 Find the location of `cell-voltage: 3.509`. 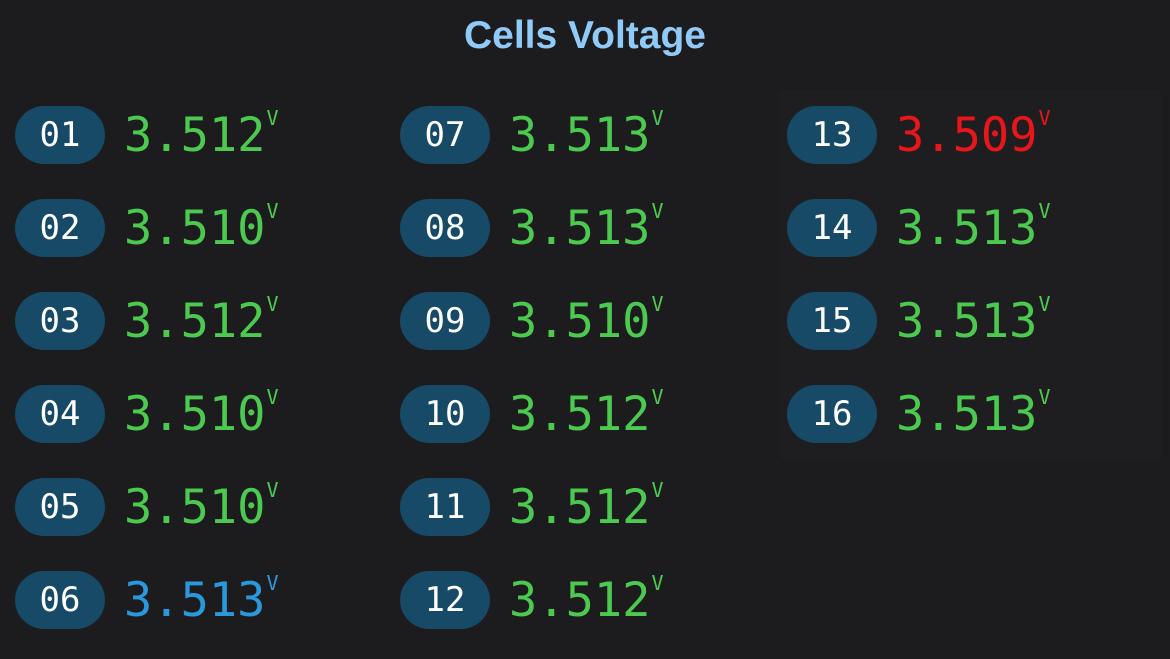

cell-voltage: 3.509 is located at coordinates (967, 135).